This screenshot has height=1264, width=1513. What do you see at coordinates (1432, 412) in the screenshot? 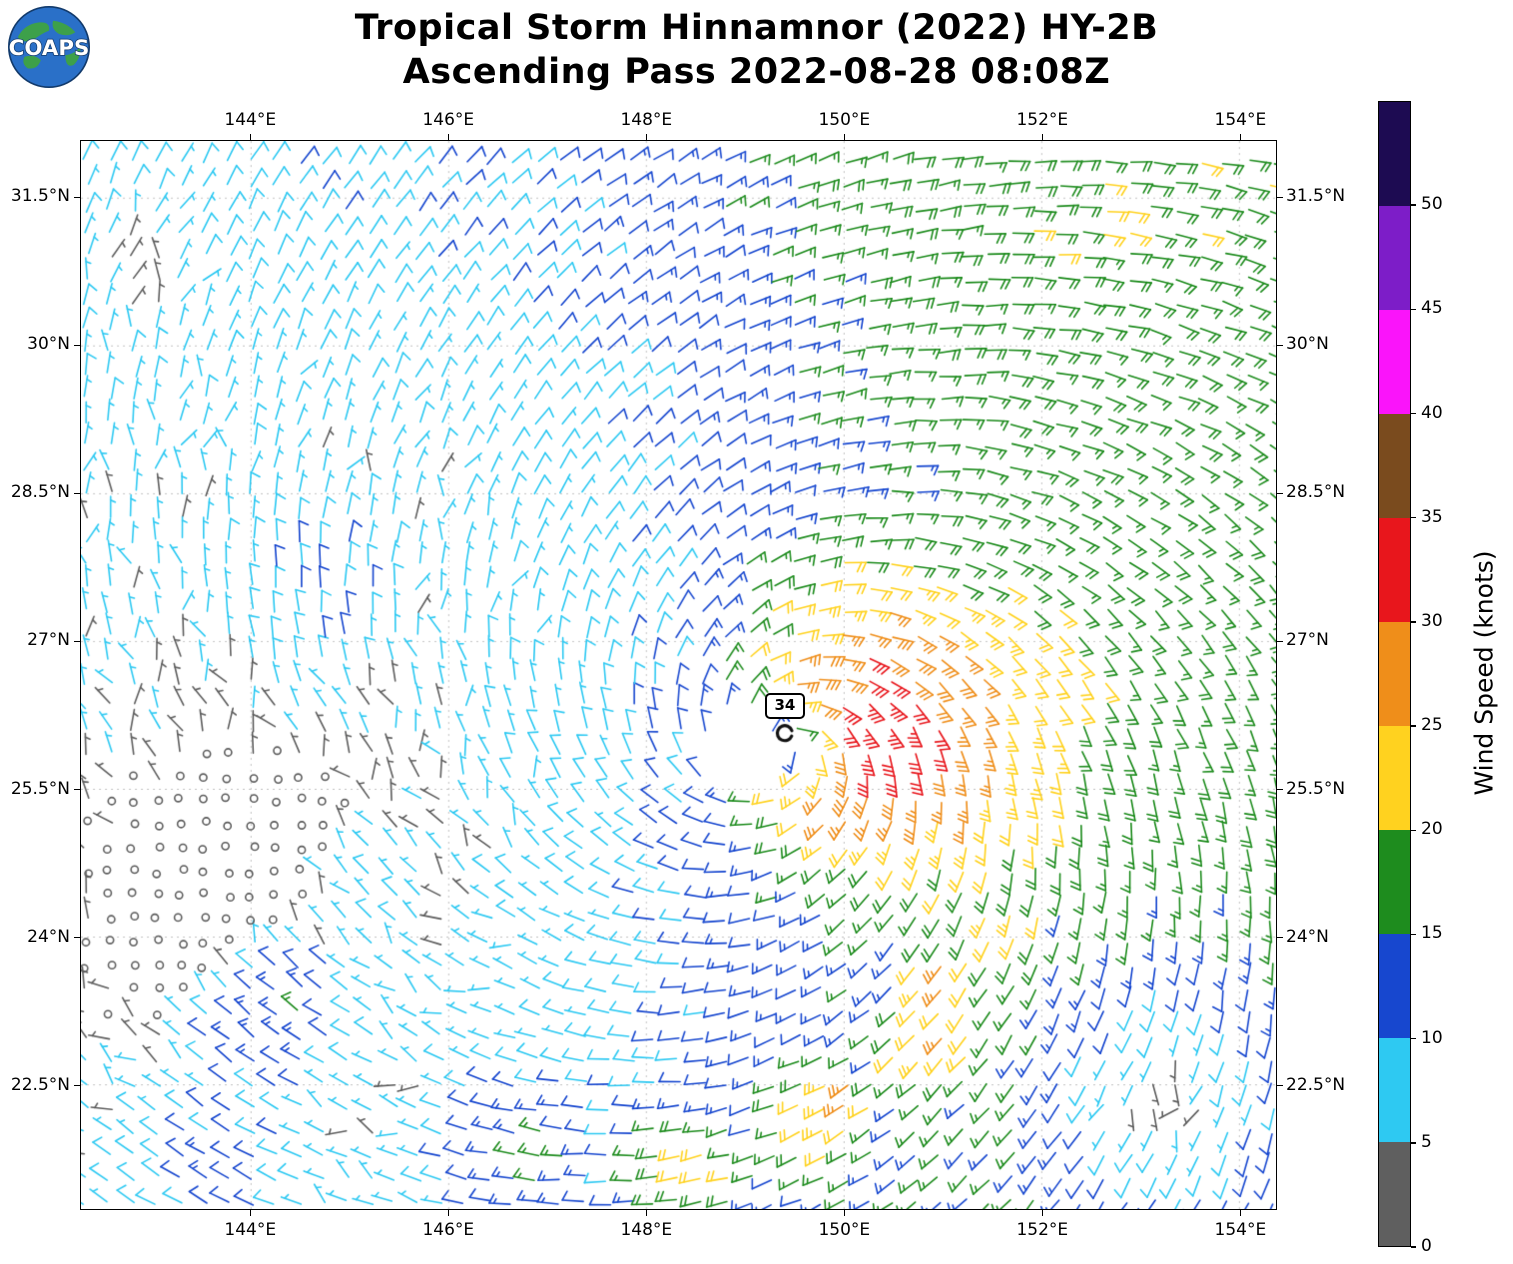
I see `colorbar-tick-label: 40` at bounding box center [1432, 412].